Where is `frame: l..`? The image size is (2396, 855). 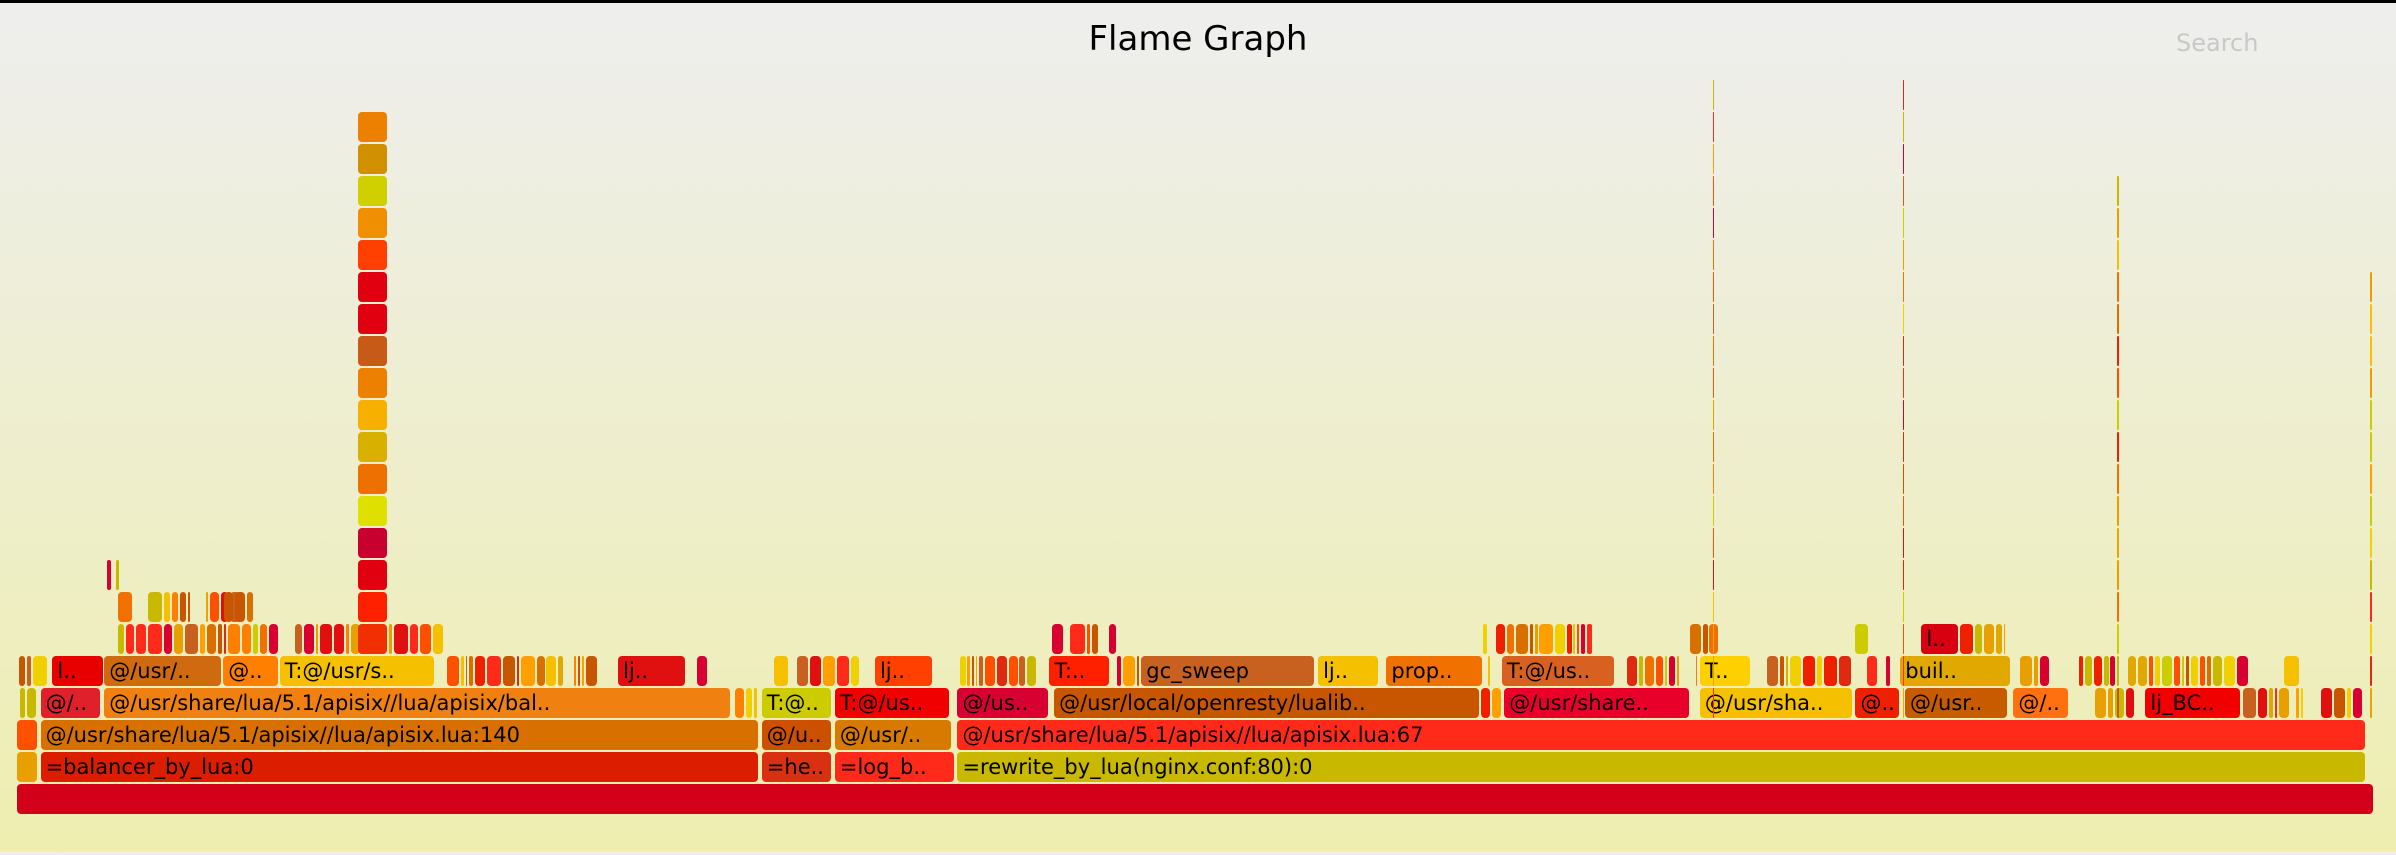
frame: l.. is located at coordinates (1939, 639).